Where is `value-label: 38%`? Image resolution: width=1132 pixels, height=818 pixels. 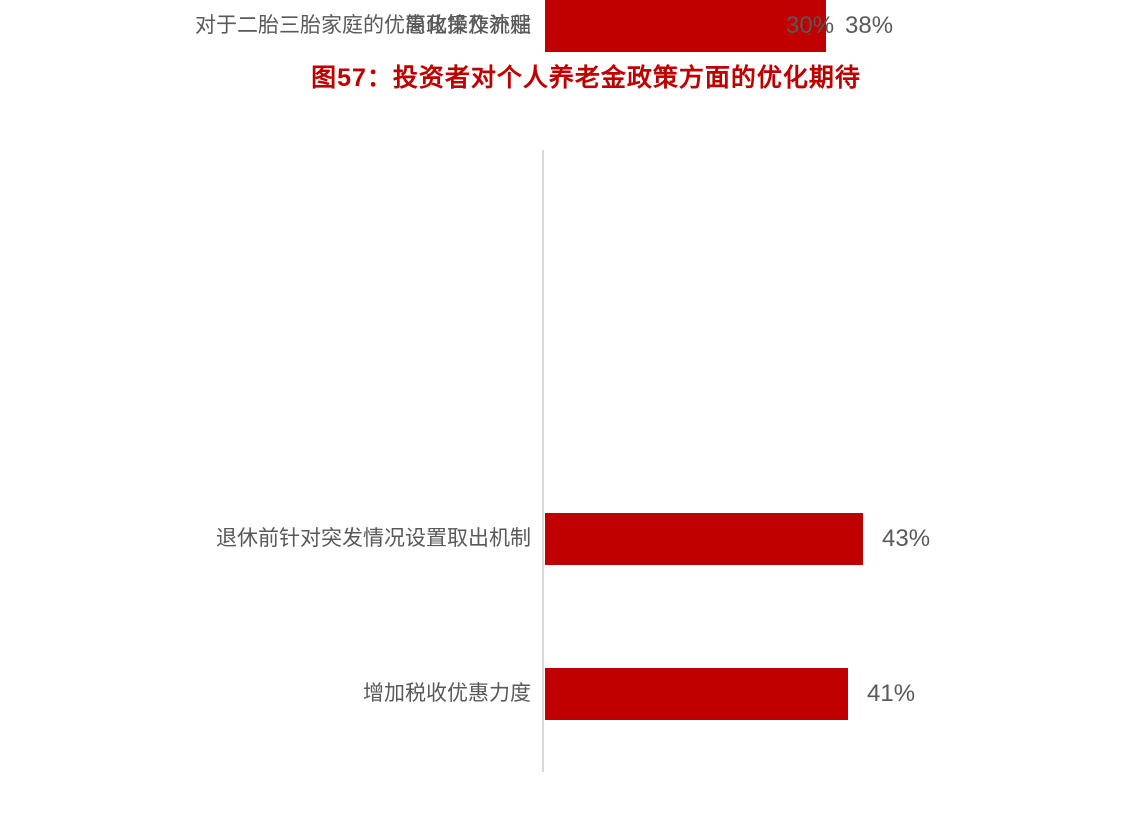
value-label: 38% is located at coordinates (869, 25).